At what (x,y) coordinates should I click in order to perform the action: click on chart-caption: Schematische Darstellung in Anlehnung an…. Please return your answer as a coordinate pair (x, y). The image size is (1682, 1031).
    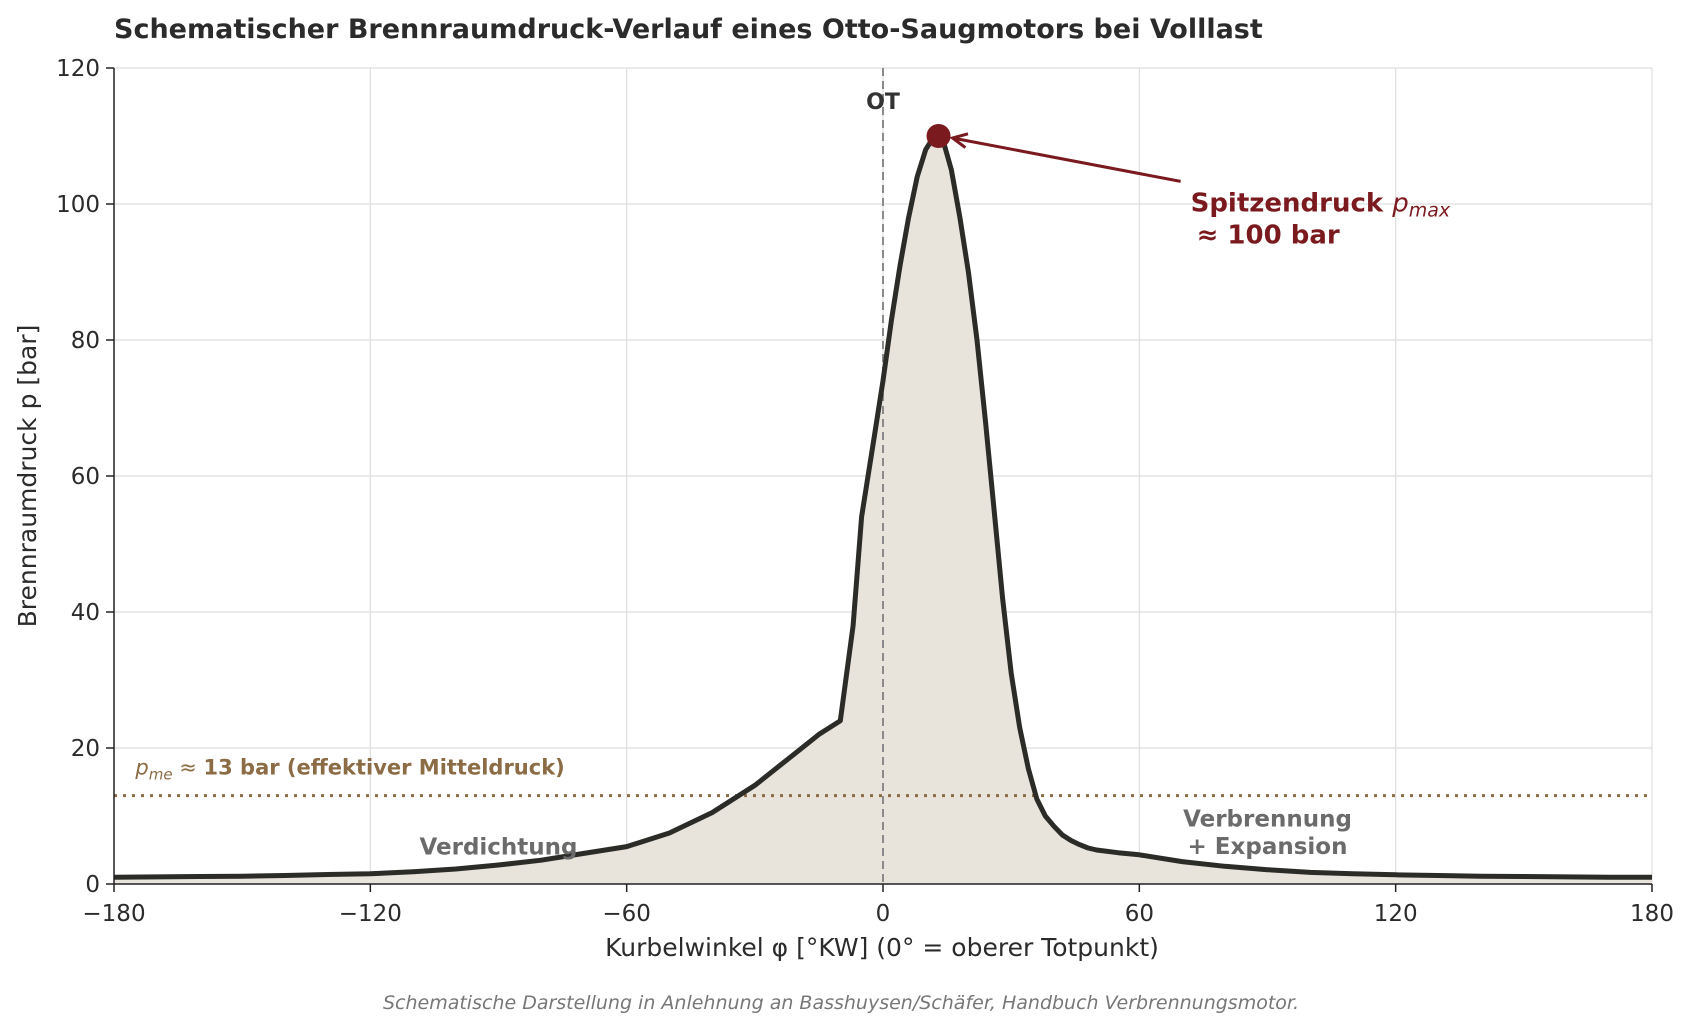
    Looking at the image, I should click on (841, 1003).